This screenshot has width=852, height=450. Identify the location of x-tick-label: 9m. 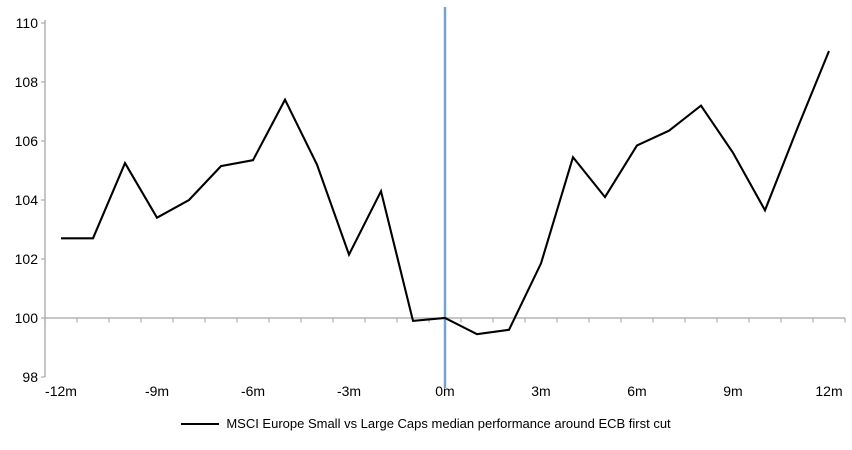
(732, 391).